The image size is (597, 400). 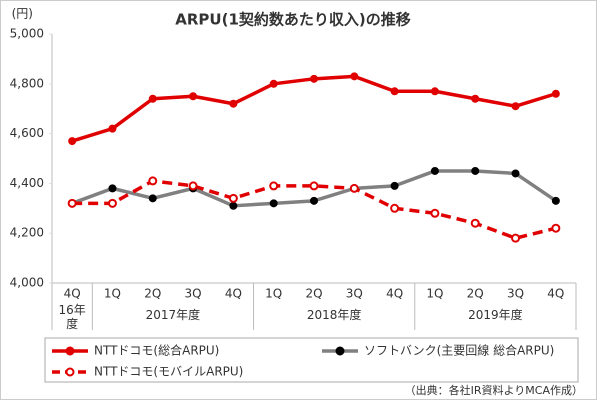 I want to click on y-tick-label: 5,000, so click(x=27, y=34).